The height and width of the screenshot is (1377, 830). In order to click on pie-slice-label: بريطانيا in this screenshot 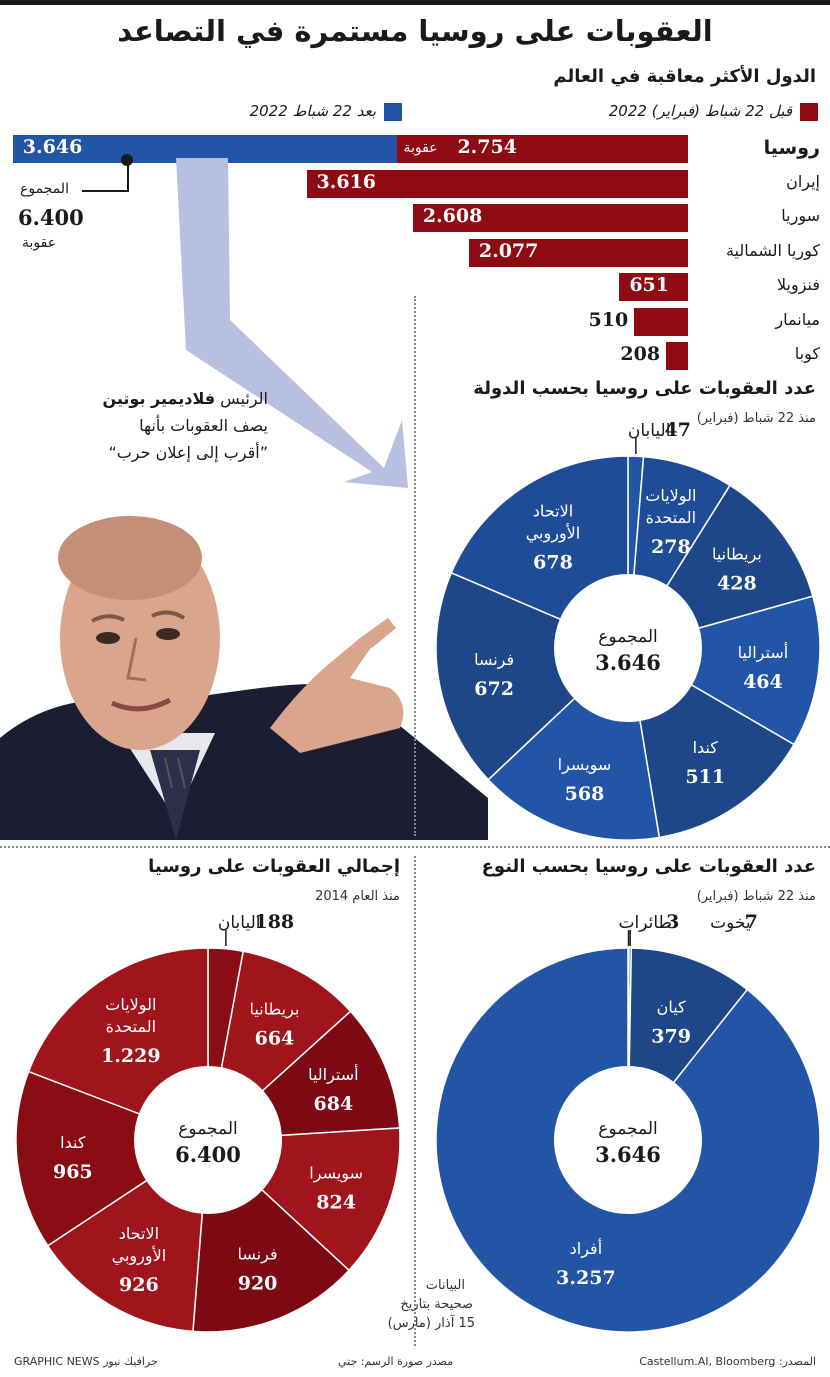, I will do `click(275, 1009)`.